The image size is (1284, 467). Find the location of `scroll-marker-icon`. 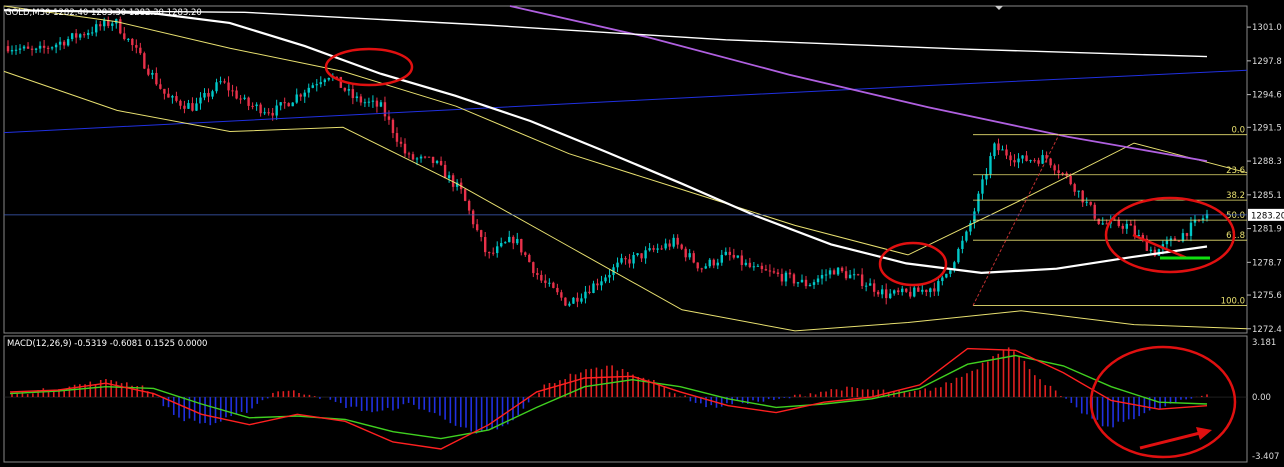

scroll-marker-icon is located at coordinates (999, 8).